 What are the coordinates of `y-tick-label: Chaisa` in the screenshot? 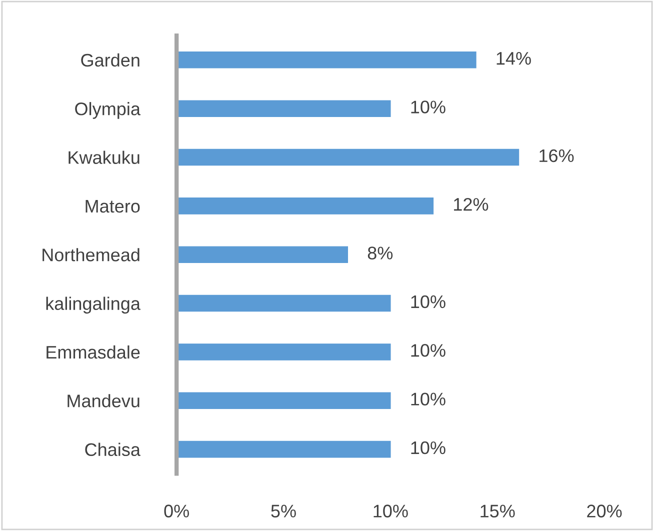 It's located at (112, 449).